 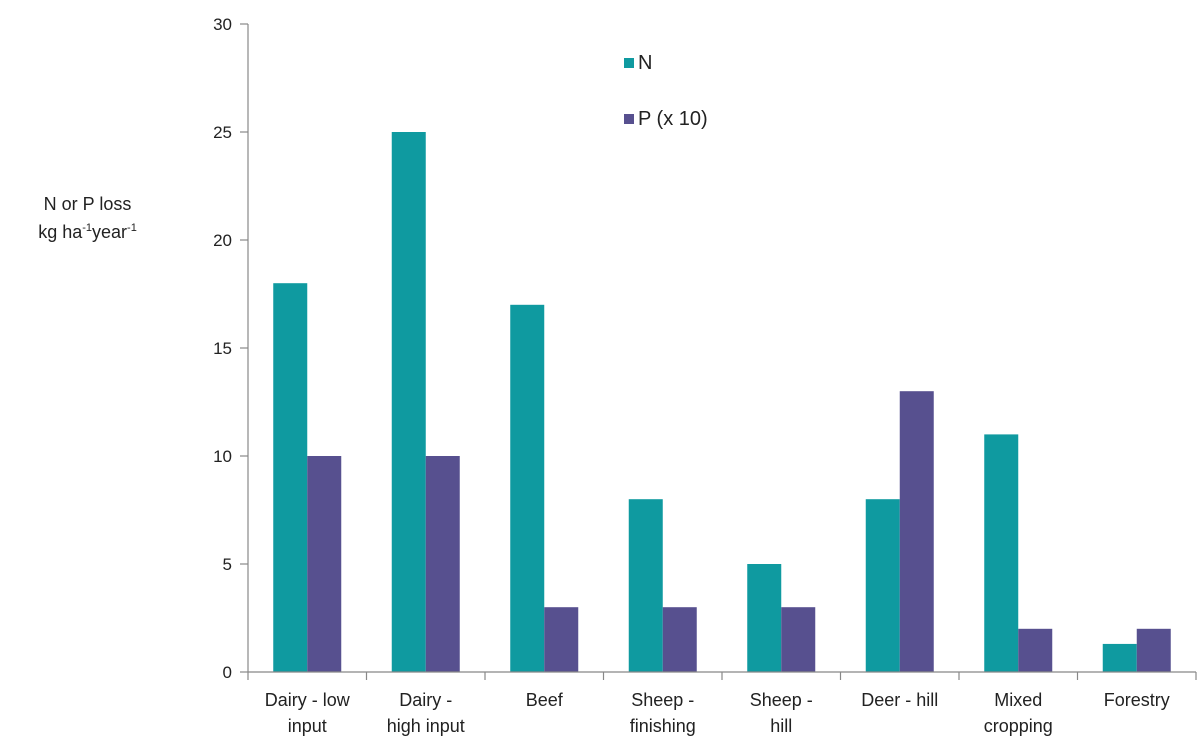 What do you see at coordinates (227, 564) in the screenshot?
I see `y-tick-label: 5` at bounding box center [227, 564].